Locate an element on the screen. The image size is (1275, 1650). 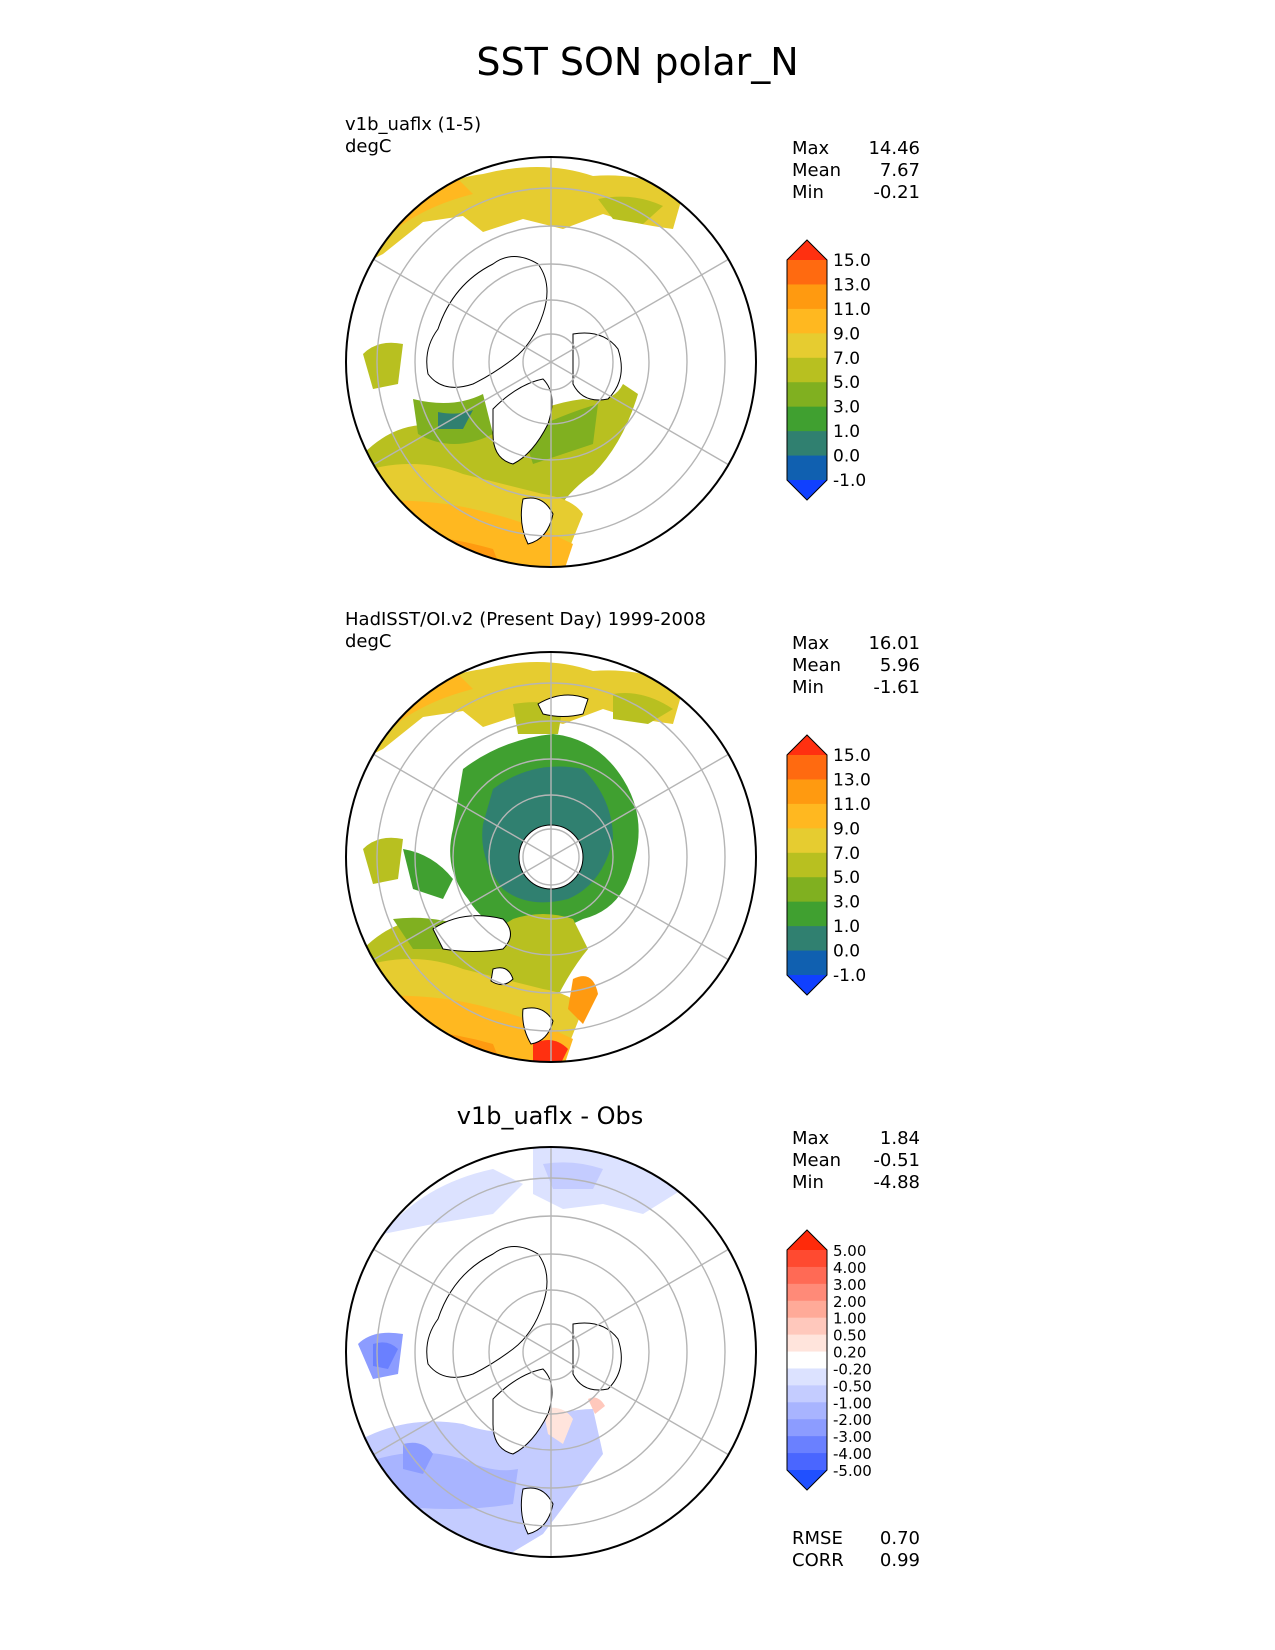
figure-title: SST SON polar_N is located at coordinates (637, 62).